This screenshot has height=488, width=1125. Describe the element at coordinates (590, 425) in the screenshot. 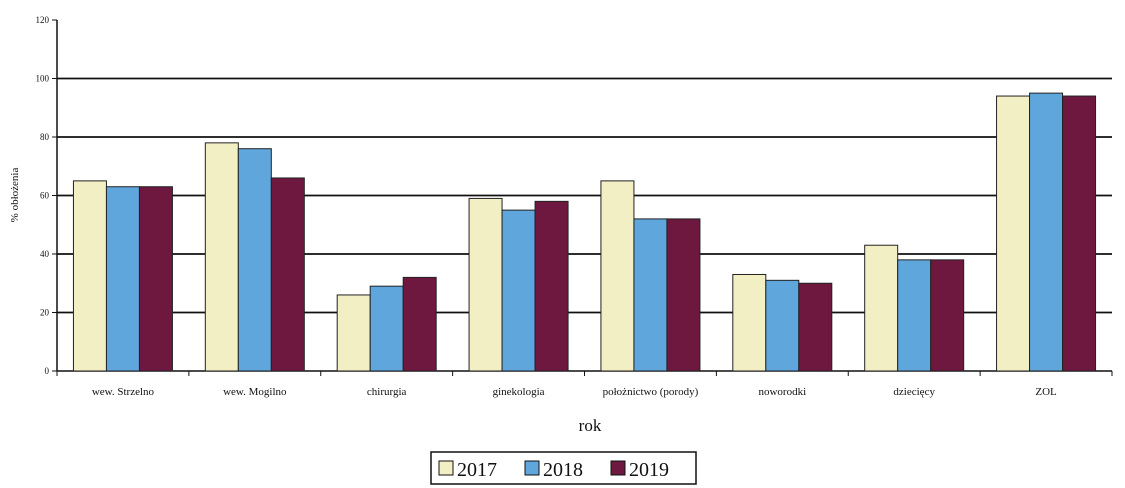

I see `x-axis-label: rok` at that location.